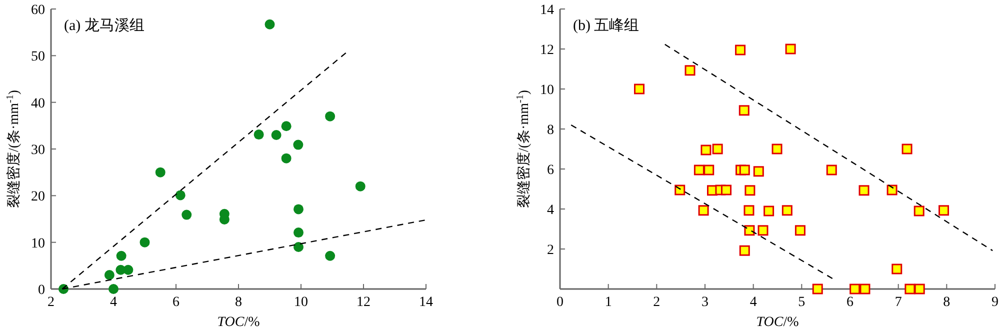 This screenshot has width=1000, height=332. I want to click on x-tick-label: 10, so click(301, 302).